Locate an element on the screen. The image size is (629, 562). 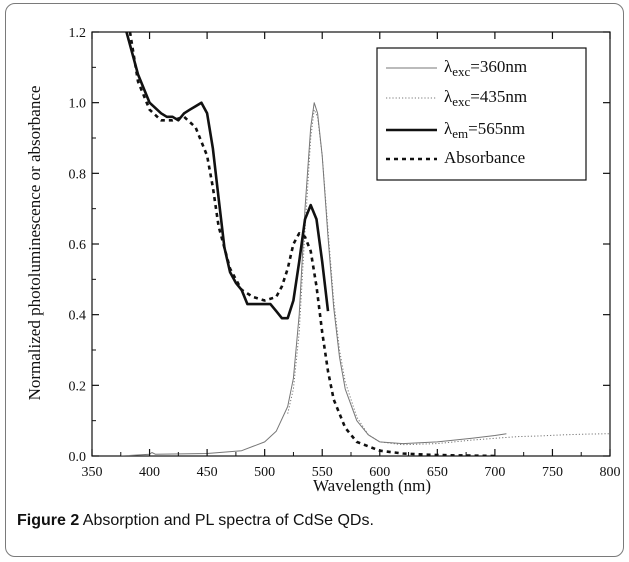
y-tick-label: 0.2 is located at coordinates (78, 386).